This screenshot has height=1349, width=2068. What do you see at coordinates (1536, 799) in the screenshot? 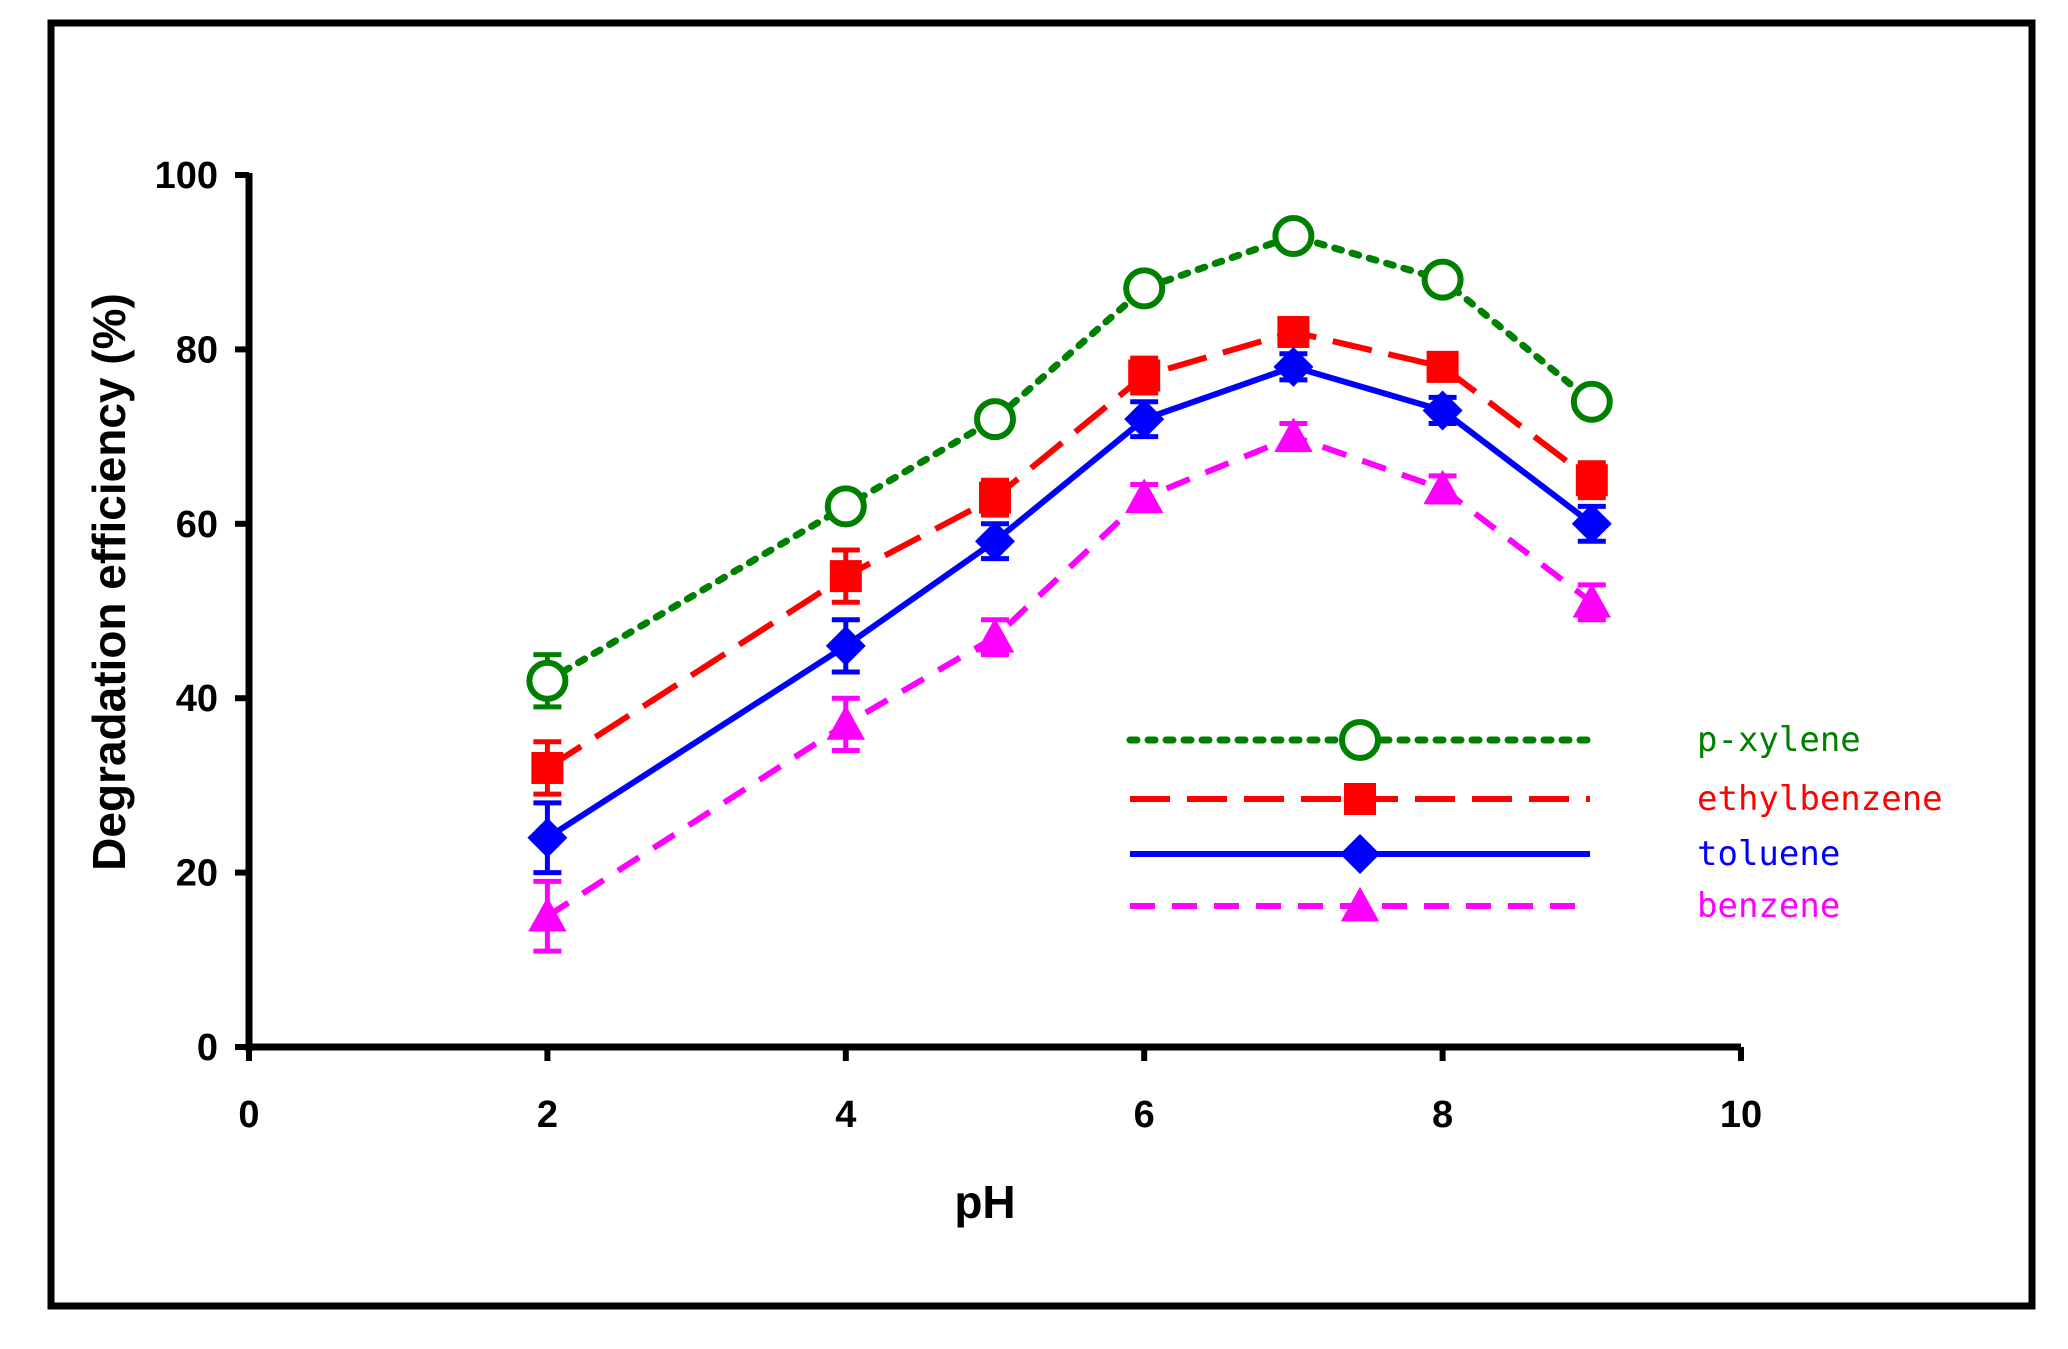
I see `legend-entry-ethylbenzene: ethylbenzene` at bounding box center [1536, 799].